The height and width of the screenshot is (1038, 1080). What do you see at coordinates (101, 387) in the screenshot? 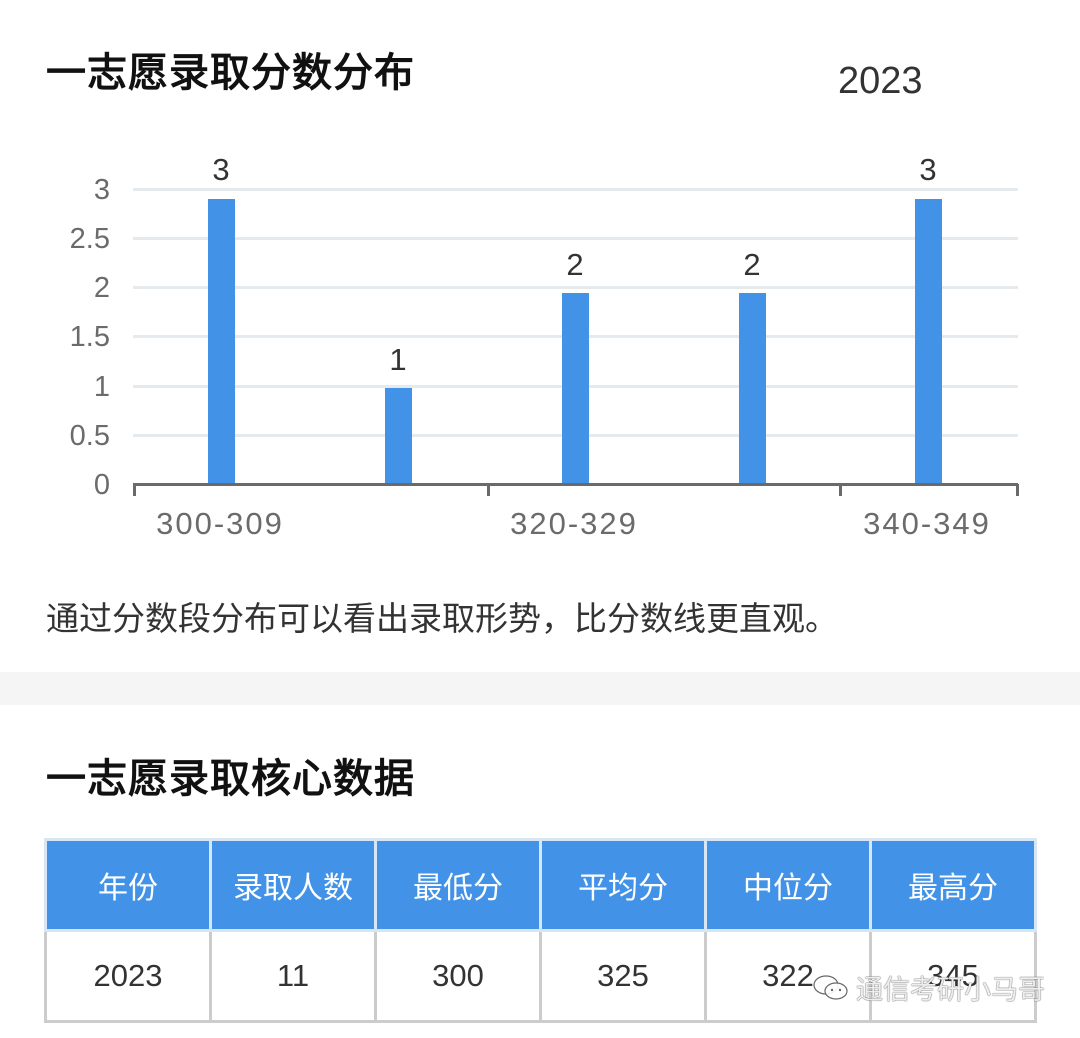
I see `y-tick: 1` at bounding box center [101, 387].